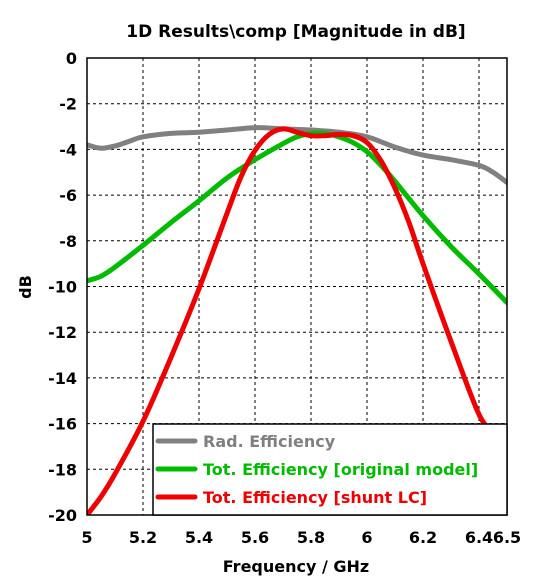  What do you see at coordinates (68, 149) in the screenshot?
I see `y-tick-label: -4` at bounding box center [68, 149].